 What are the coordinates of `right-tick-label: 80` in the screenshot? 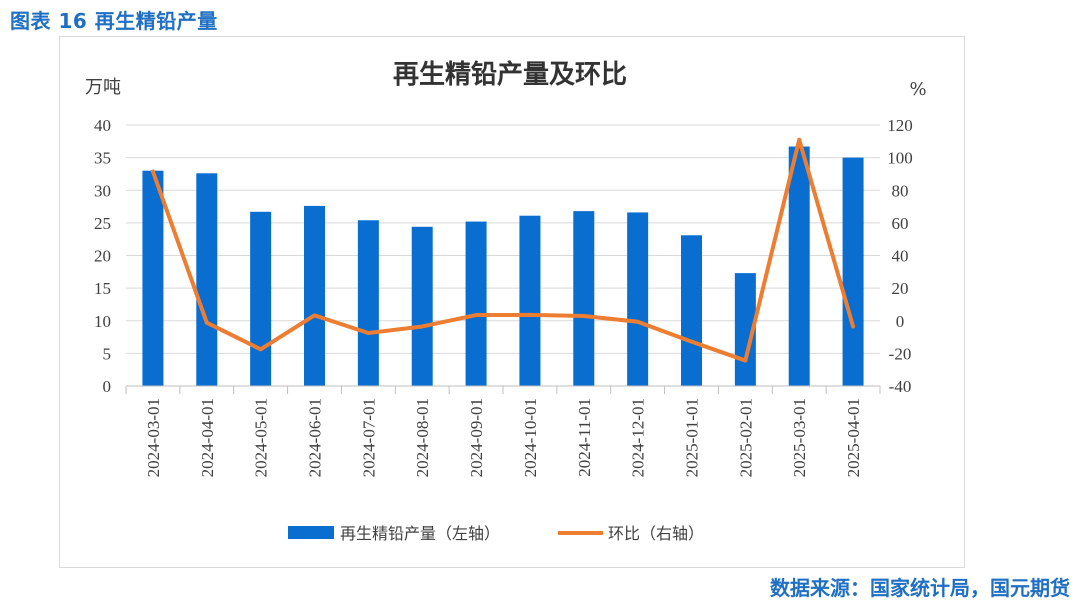 It's located at (900, 190).